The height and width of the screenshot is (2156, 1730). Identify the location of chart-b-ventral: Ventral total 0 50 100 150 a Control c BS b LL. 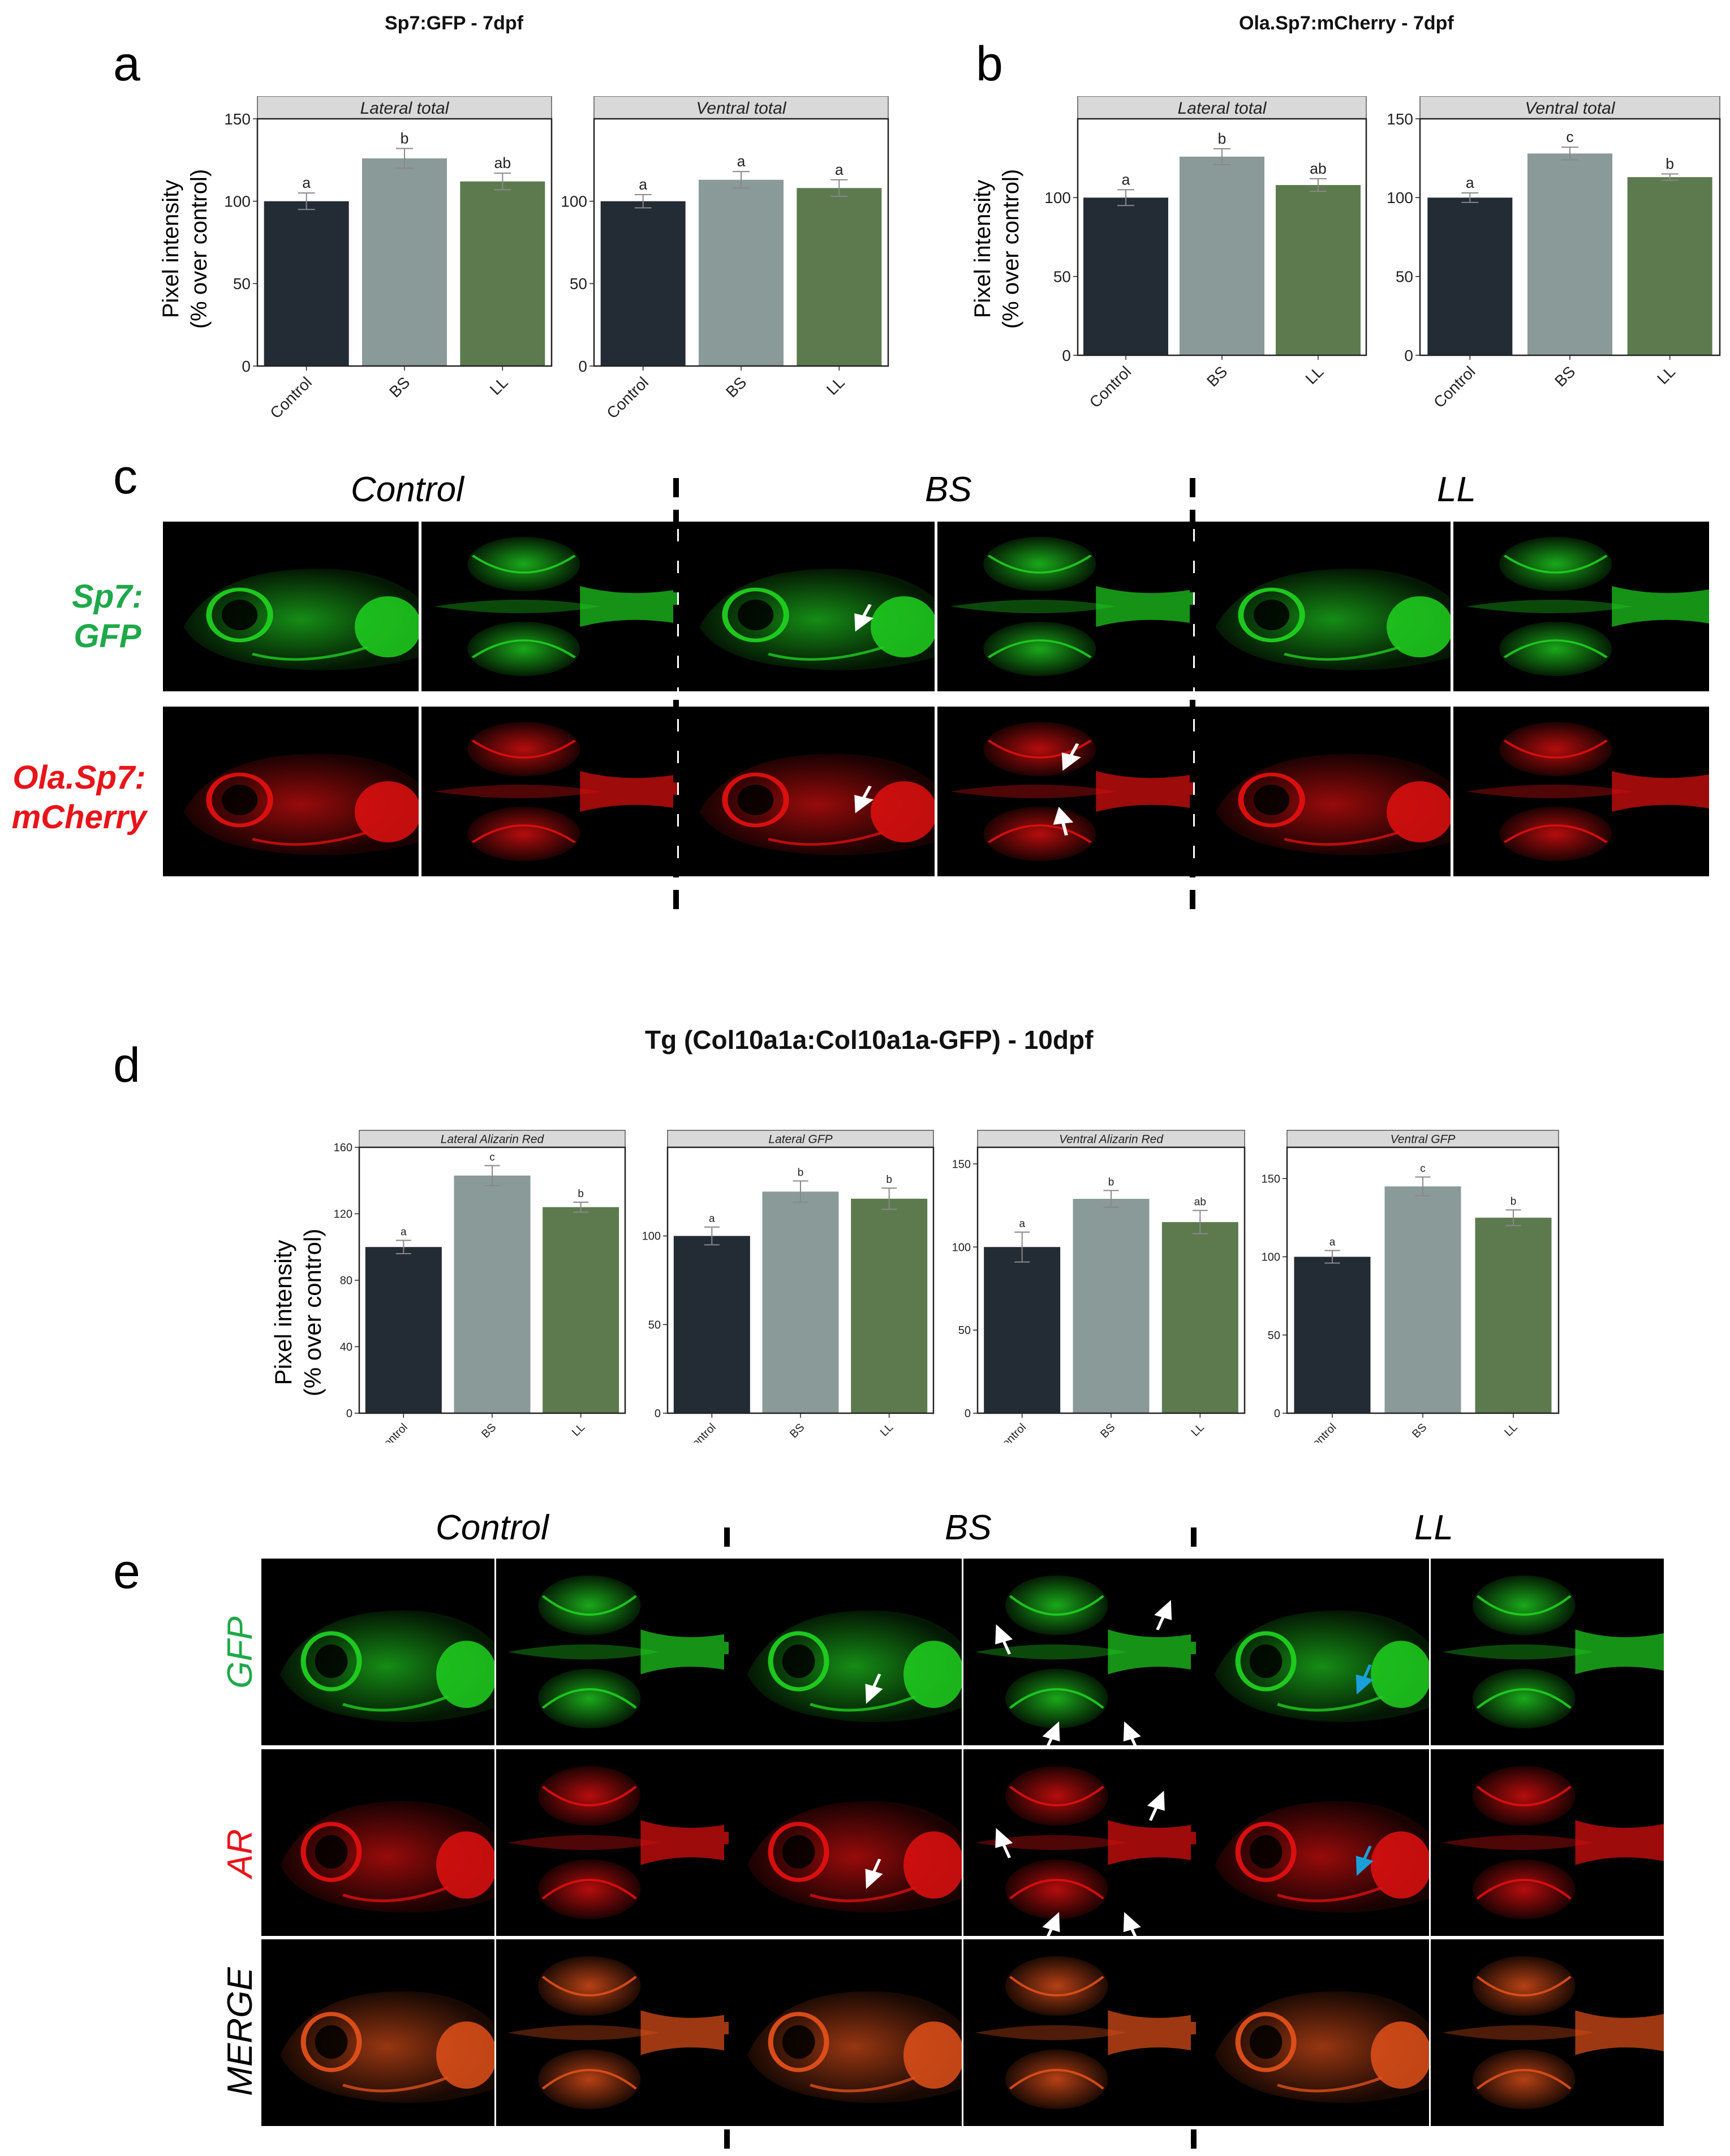
(1554, 253).